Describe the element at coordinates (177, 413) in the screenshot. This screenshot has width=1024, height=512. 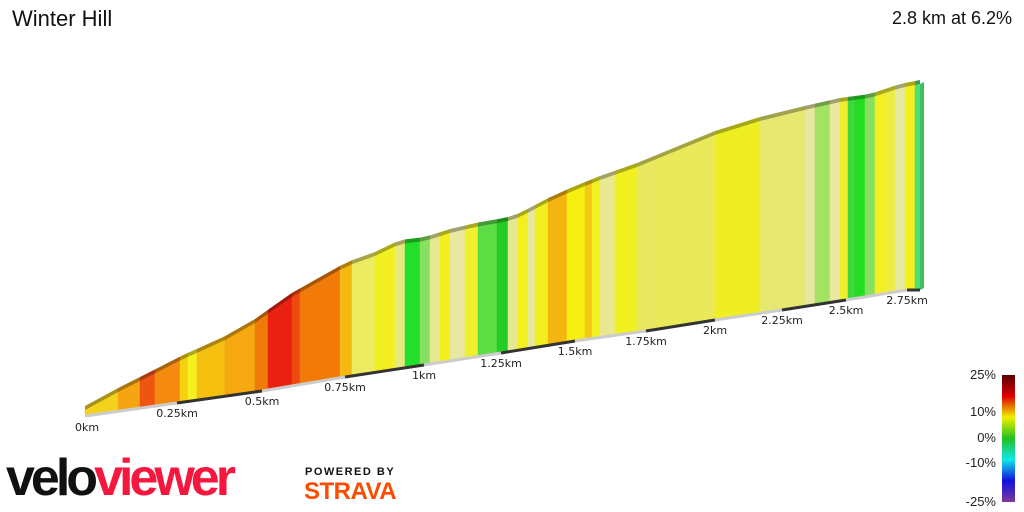
I see `x-tick-label: 0.25km` at that location.